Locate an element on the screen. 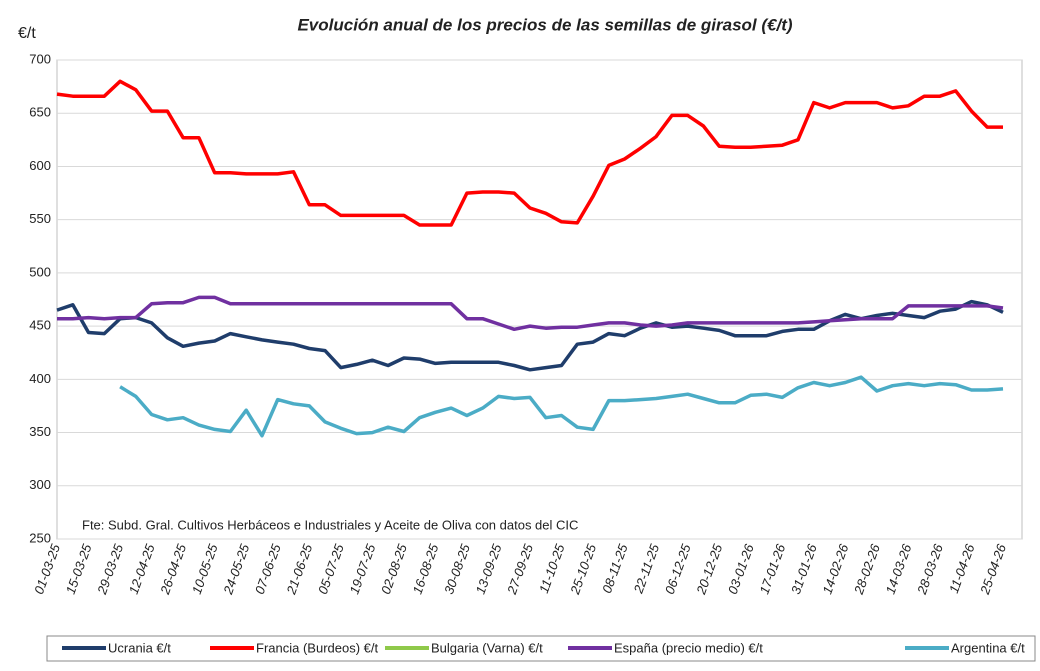 This screenshot has width=1040, height=671. x-tick-label: 14-02-26 is located at coordinates (835, 568).